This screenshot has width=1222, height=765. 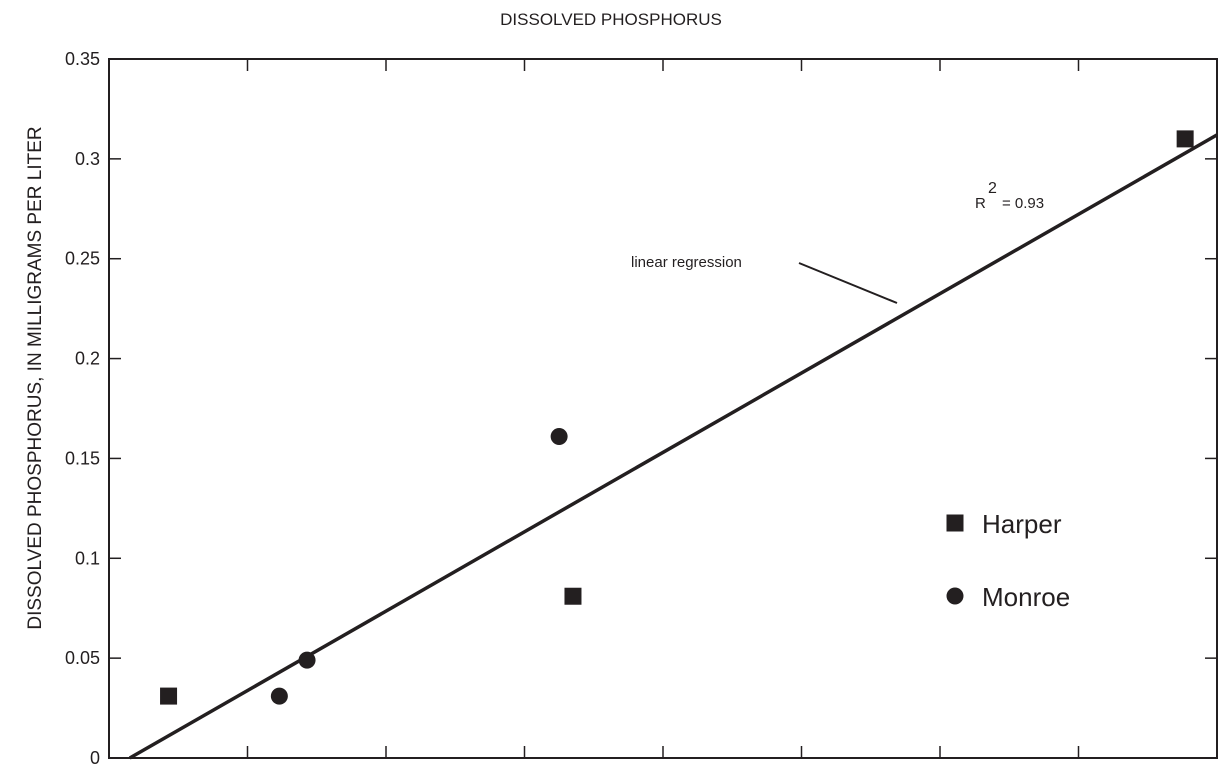 I want to click on legend-marker-monroe, so click(x=955, y=596).